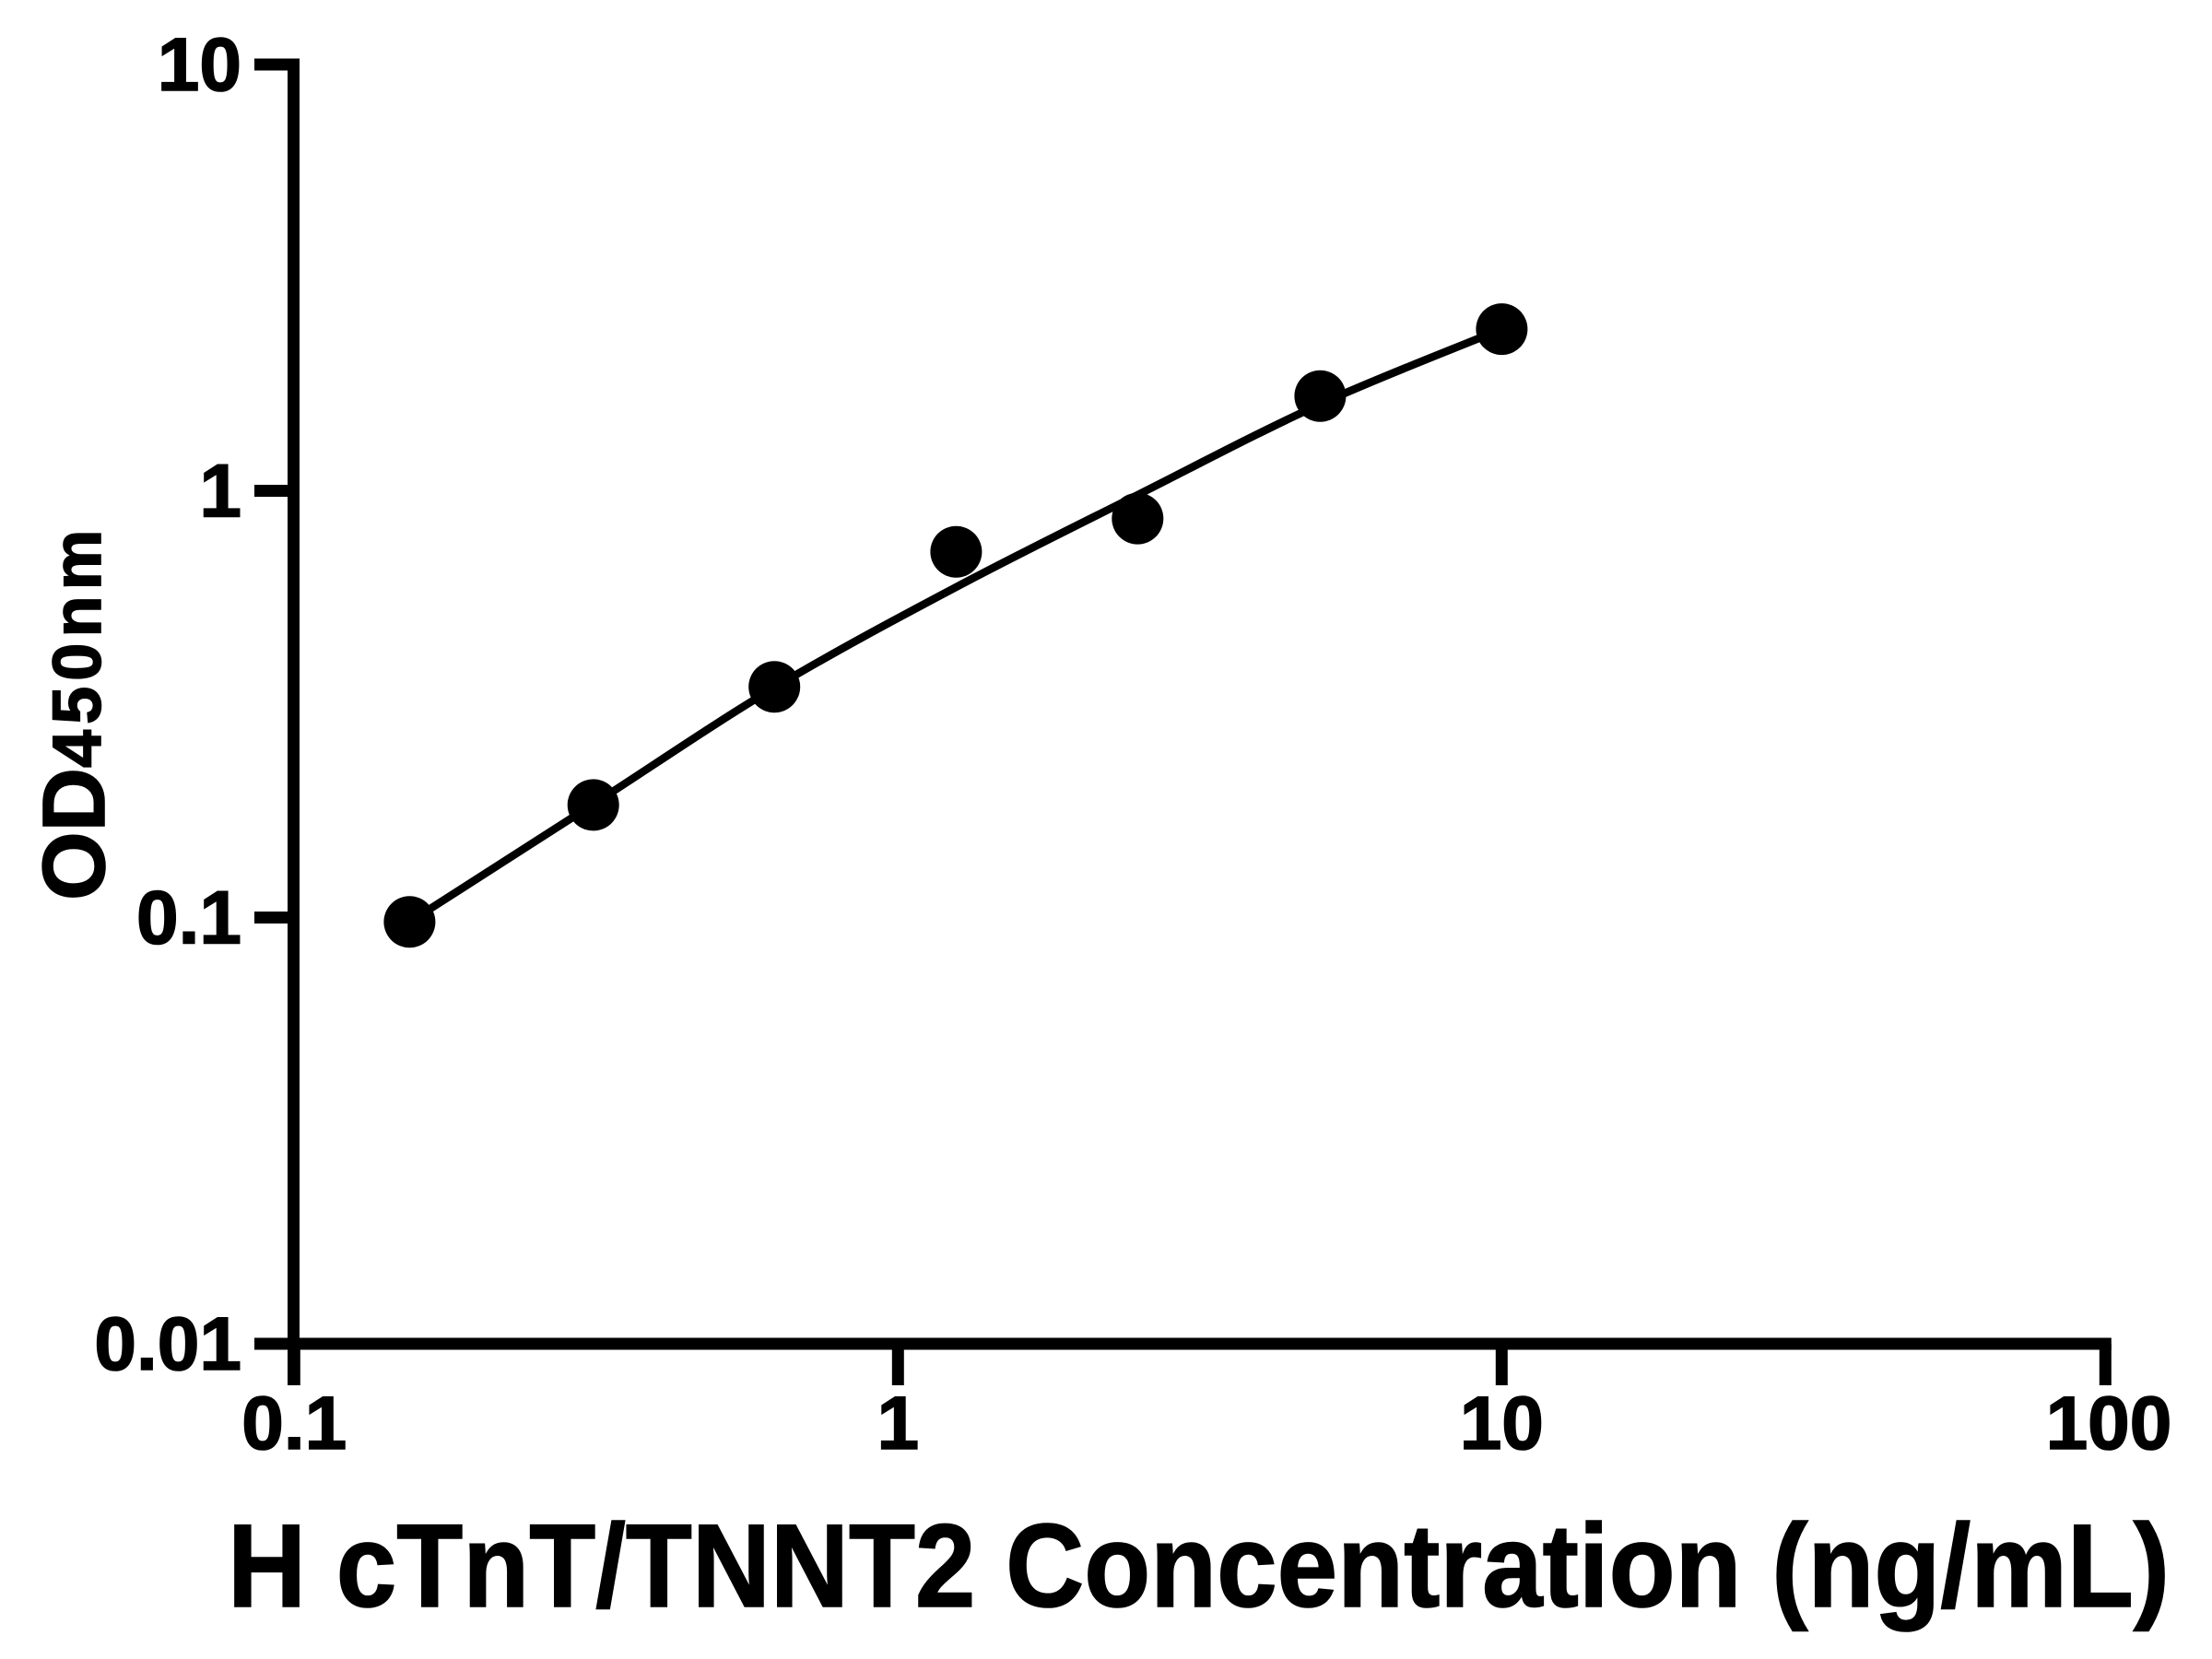  What do you see at coordinates (167, 1344) in the screenshot?
I see `svg-text: 0.01` at bounding box center [167, 1344].